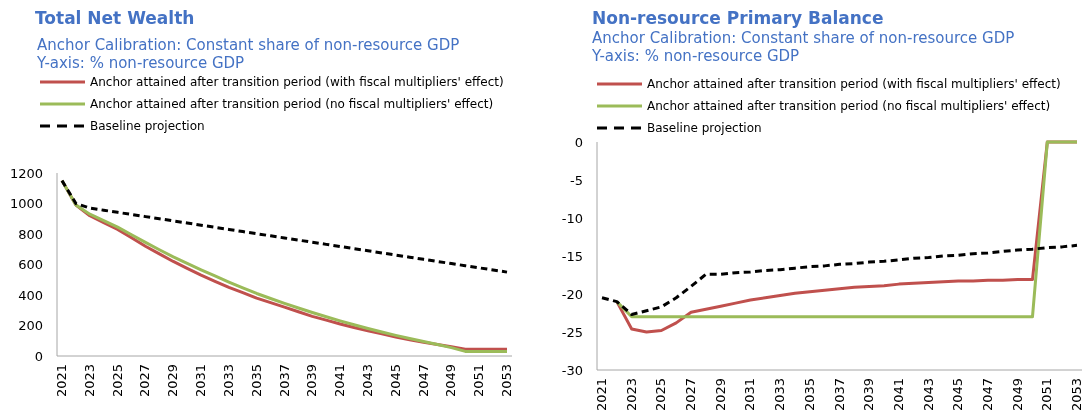 Image resolution: width=1091 pixels, height=415 pixels. What do you see at coordinates (738, 18) in the screenshot?
I see `chart-title: Non-resource Primary Balance` at bounding box center [738, 18].